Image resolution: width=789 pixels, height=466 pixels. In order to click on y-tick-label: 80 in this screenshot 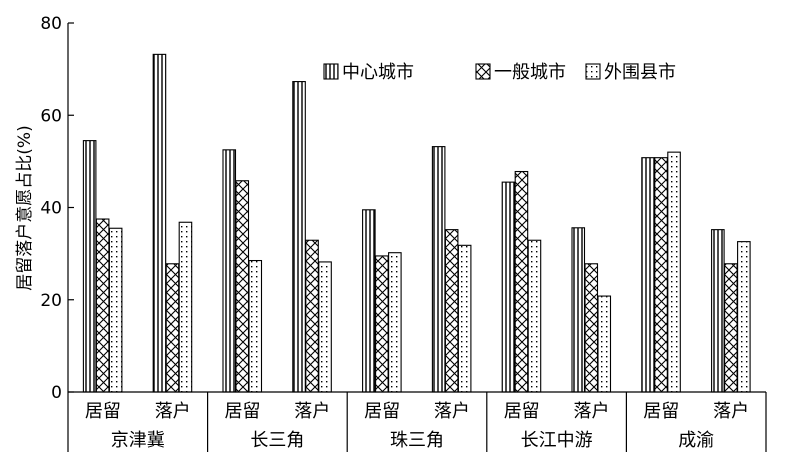, I will do `click(51, 24)`.